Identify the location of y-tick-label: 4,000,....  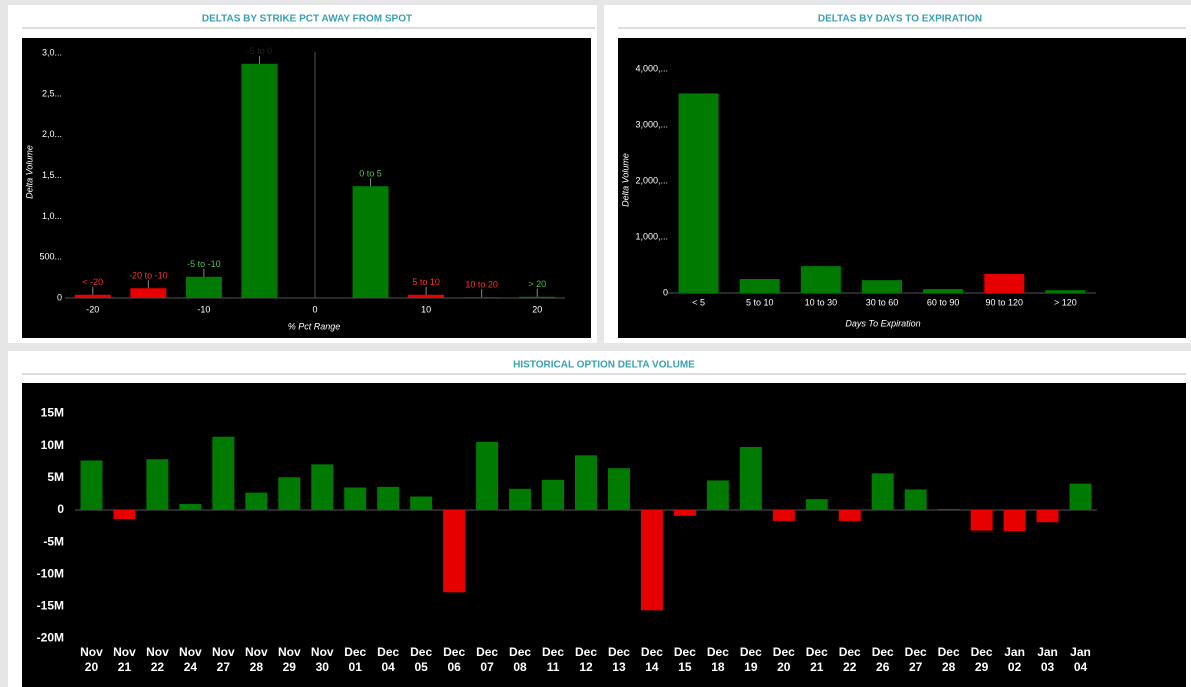
(651, 69).